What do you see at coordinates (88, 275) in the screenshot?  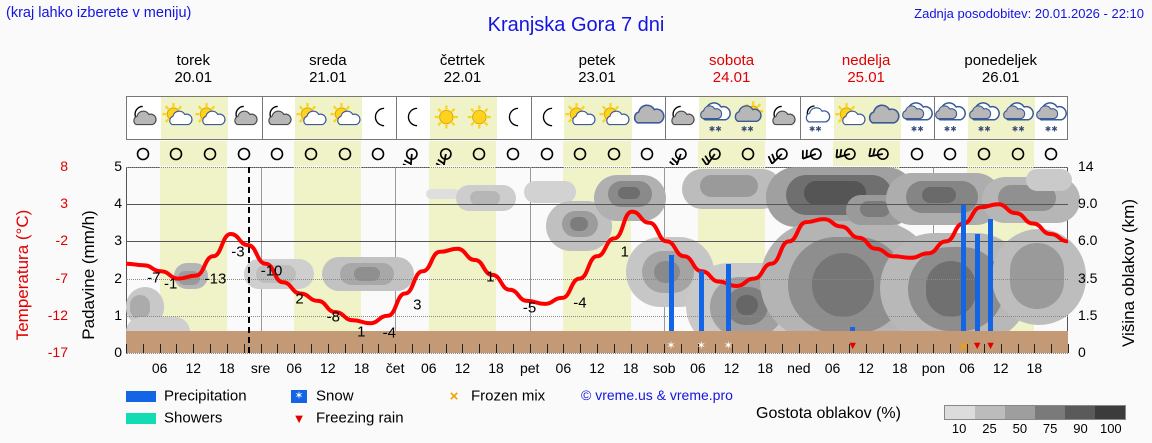 I see `precipitation-axis-title: Padavine (mm/h)` at bounding box center [88, 275].